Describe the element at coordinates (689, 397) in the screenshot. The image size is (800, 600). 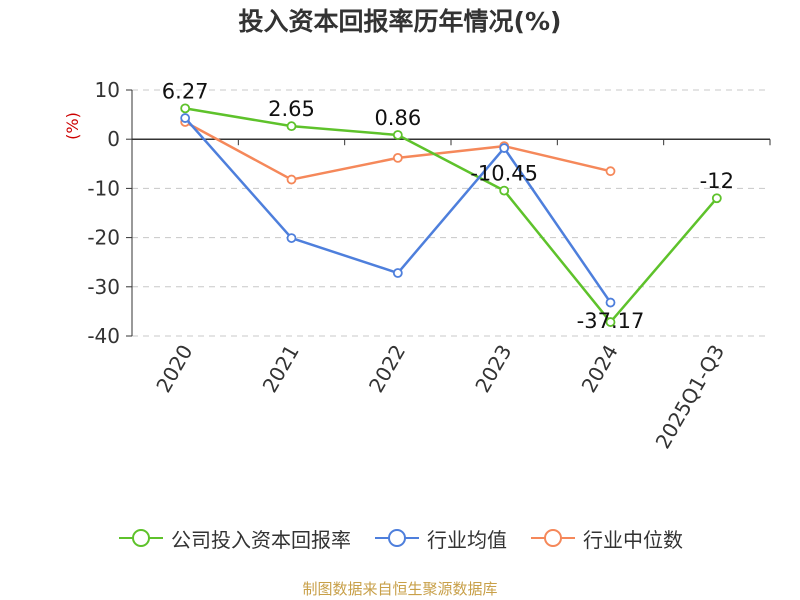
I see `x-tick-label: 2025Q1-Q3` at that location.